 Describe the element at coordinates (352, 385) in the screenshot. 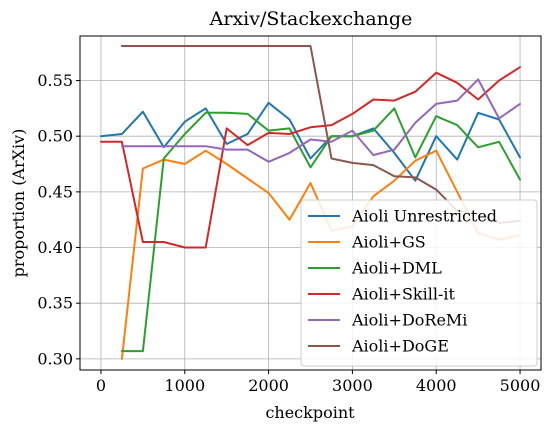

I see `x-tick-label: 3000` at that location.